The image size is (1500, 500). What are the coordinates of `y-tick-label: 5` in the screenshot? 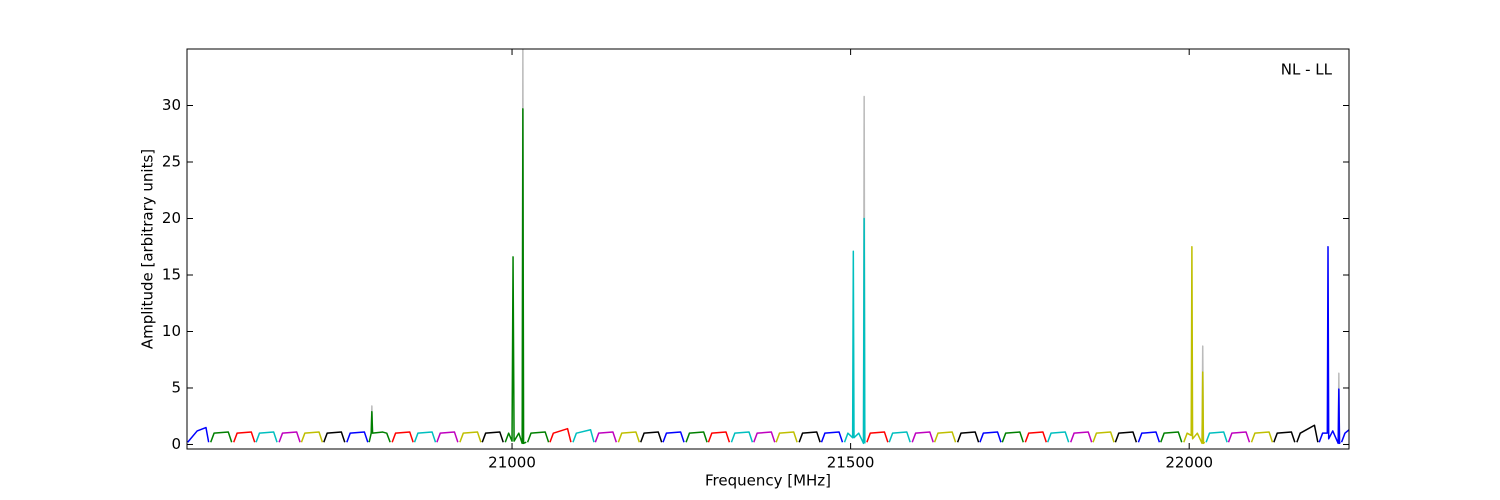 It's located at (176, 387).